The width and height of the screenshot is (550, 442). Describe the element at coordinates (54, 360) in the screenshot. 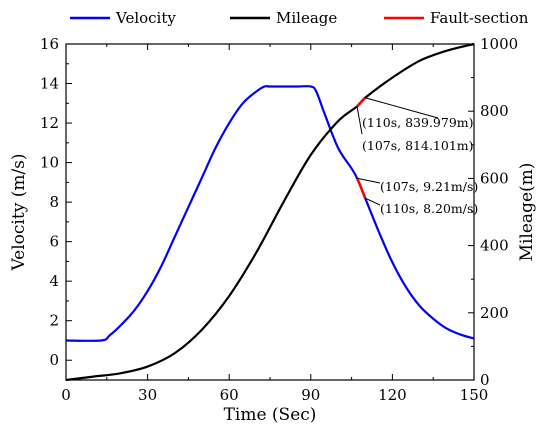

I see `y-left-tick-label: 0` at that location.